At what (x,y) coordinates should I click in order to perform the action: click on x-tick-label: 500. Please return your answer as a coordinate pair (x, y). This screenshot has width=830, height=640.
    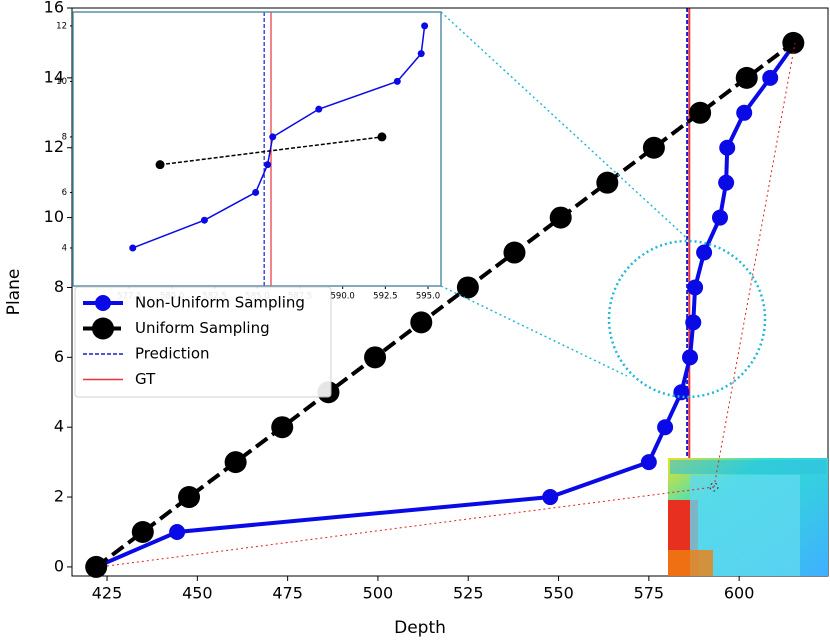
    Looking at the image, I should click on (378, 592).